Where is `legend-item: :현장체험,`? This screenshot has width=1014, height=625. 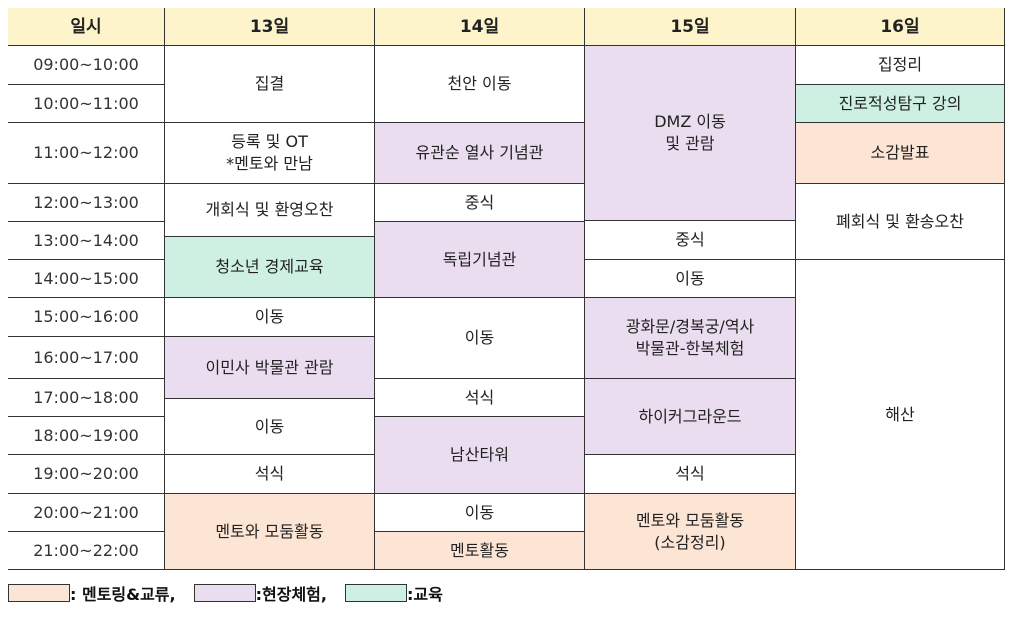 legend-item: :현장체험, is located at coordinates (260, 593).